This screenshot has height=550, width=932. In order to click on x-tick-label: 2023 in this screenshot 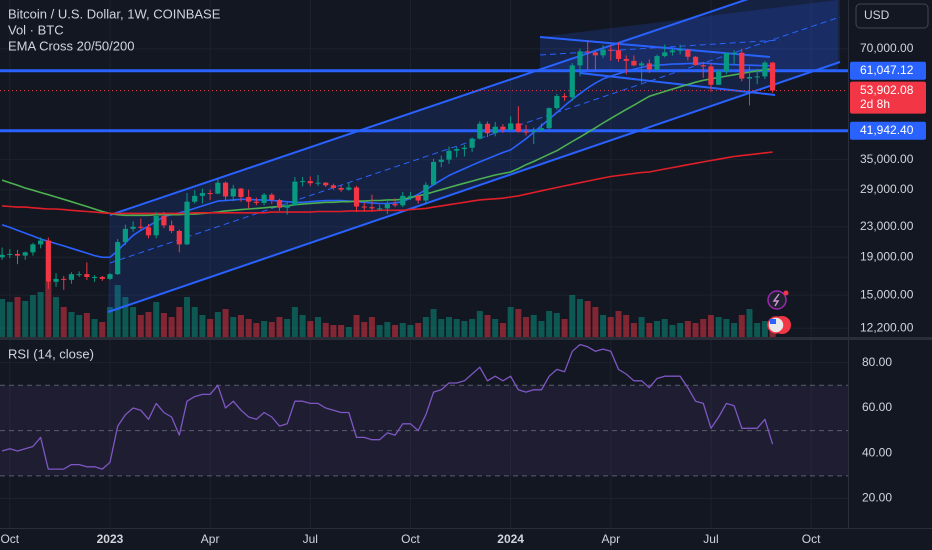, I will do `click(110, 539)`.